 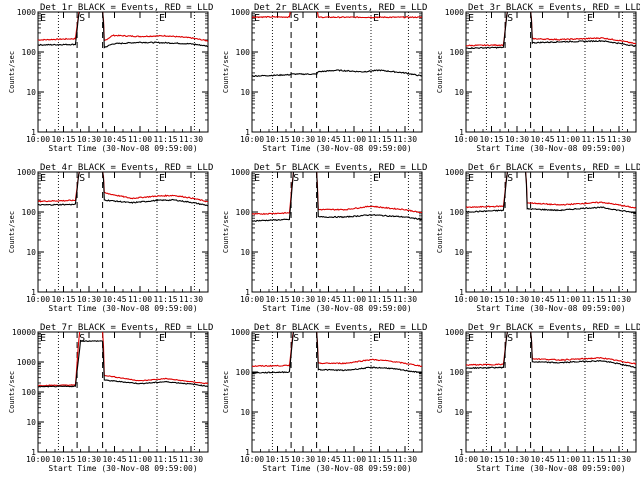 I want to click on panel-title: Det 5r BLACK = Events, RED = LLD, so click(x=340, y=168).